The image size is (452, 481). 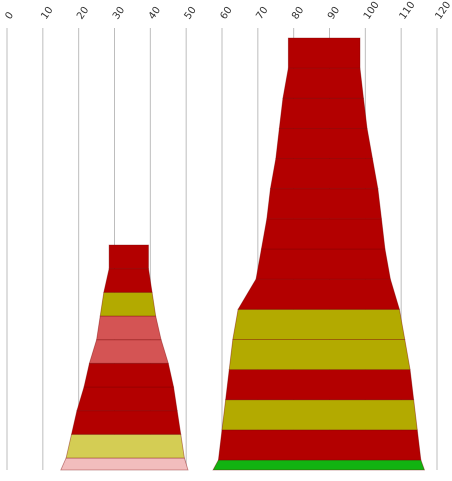 What do you see at coordinates (191, 13) in the screenshot?
I see `x-tick-label-50: 50` at bounding box center [191, 13].